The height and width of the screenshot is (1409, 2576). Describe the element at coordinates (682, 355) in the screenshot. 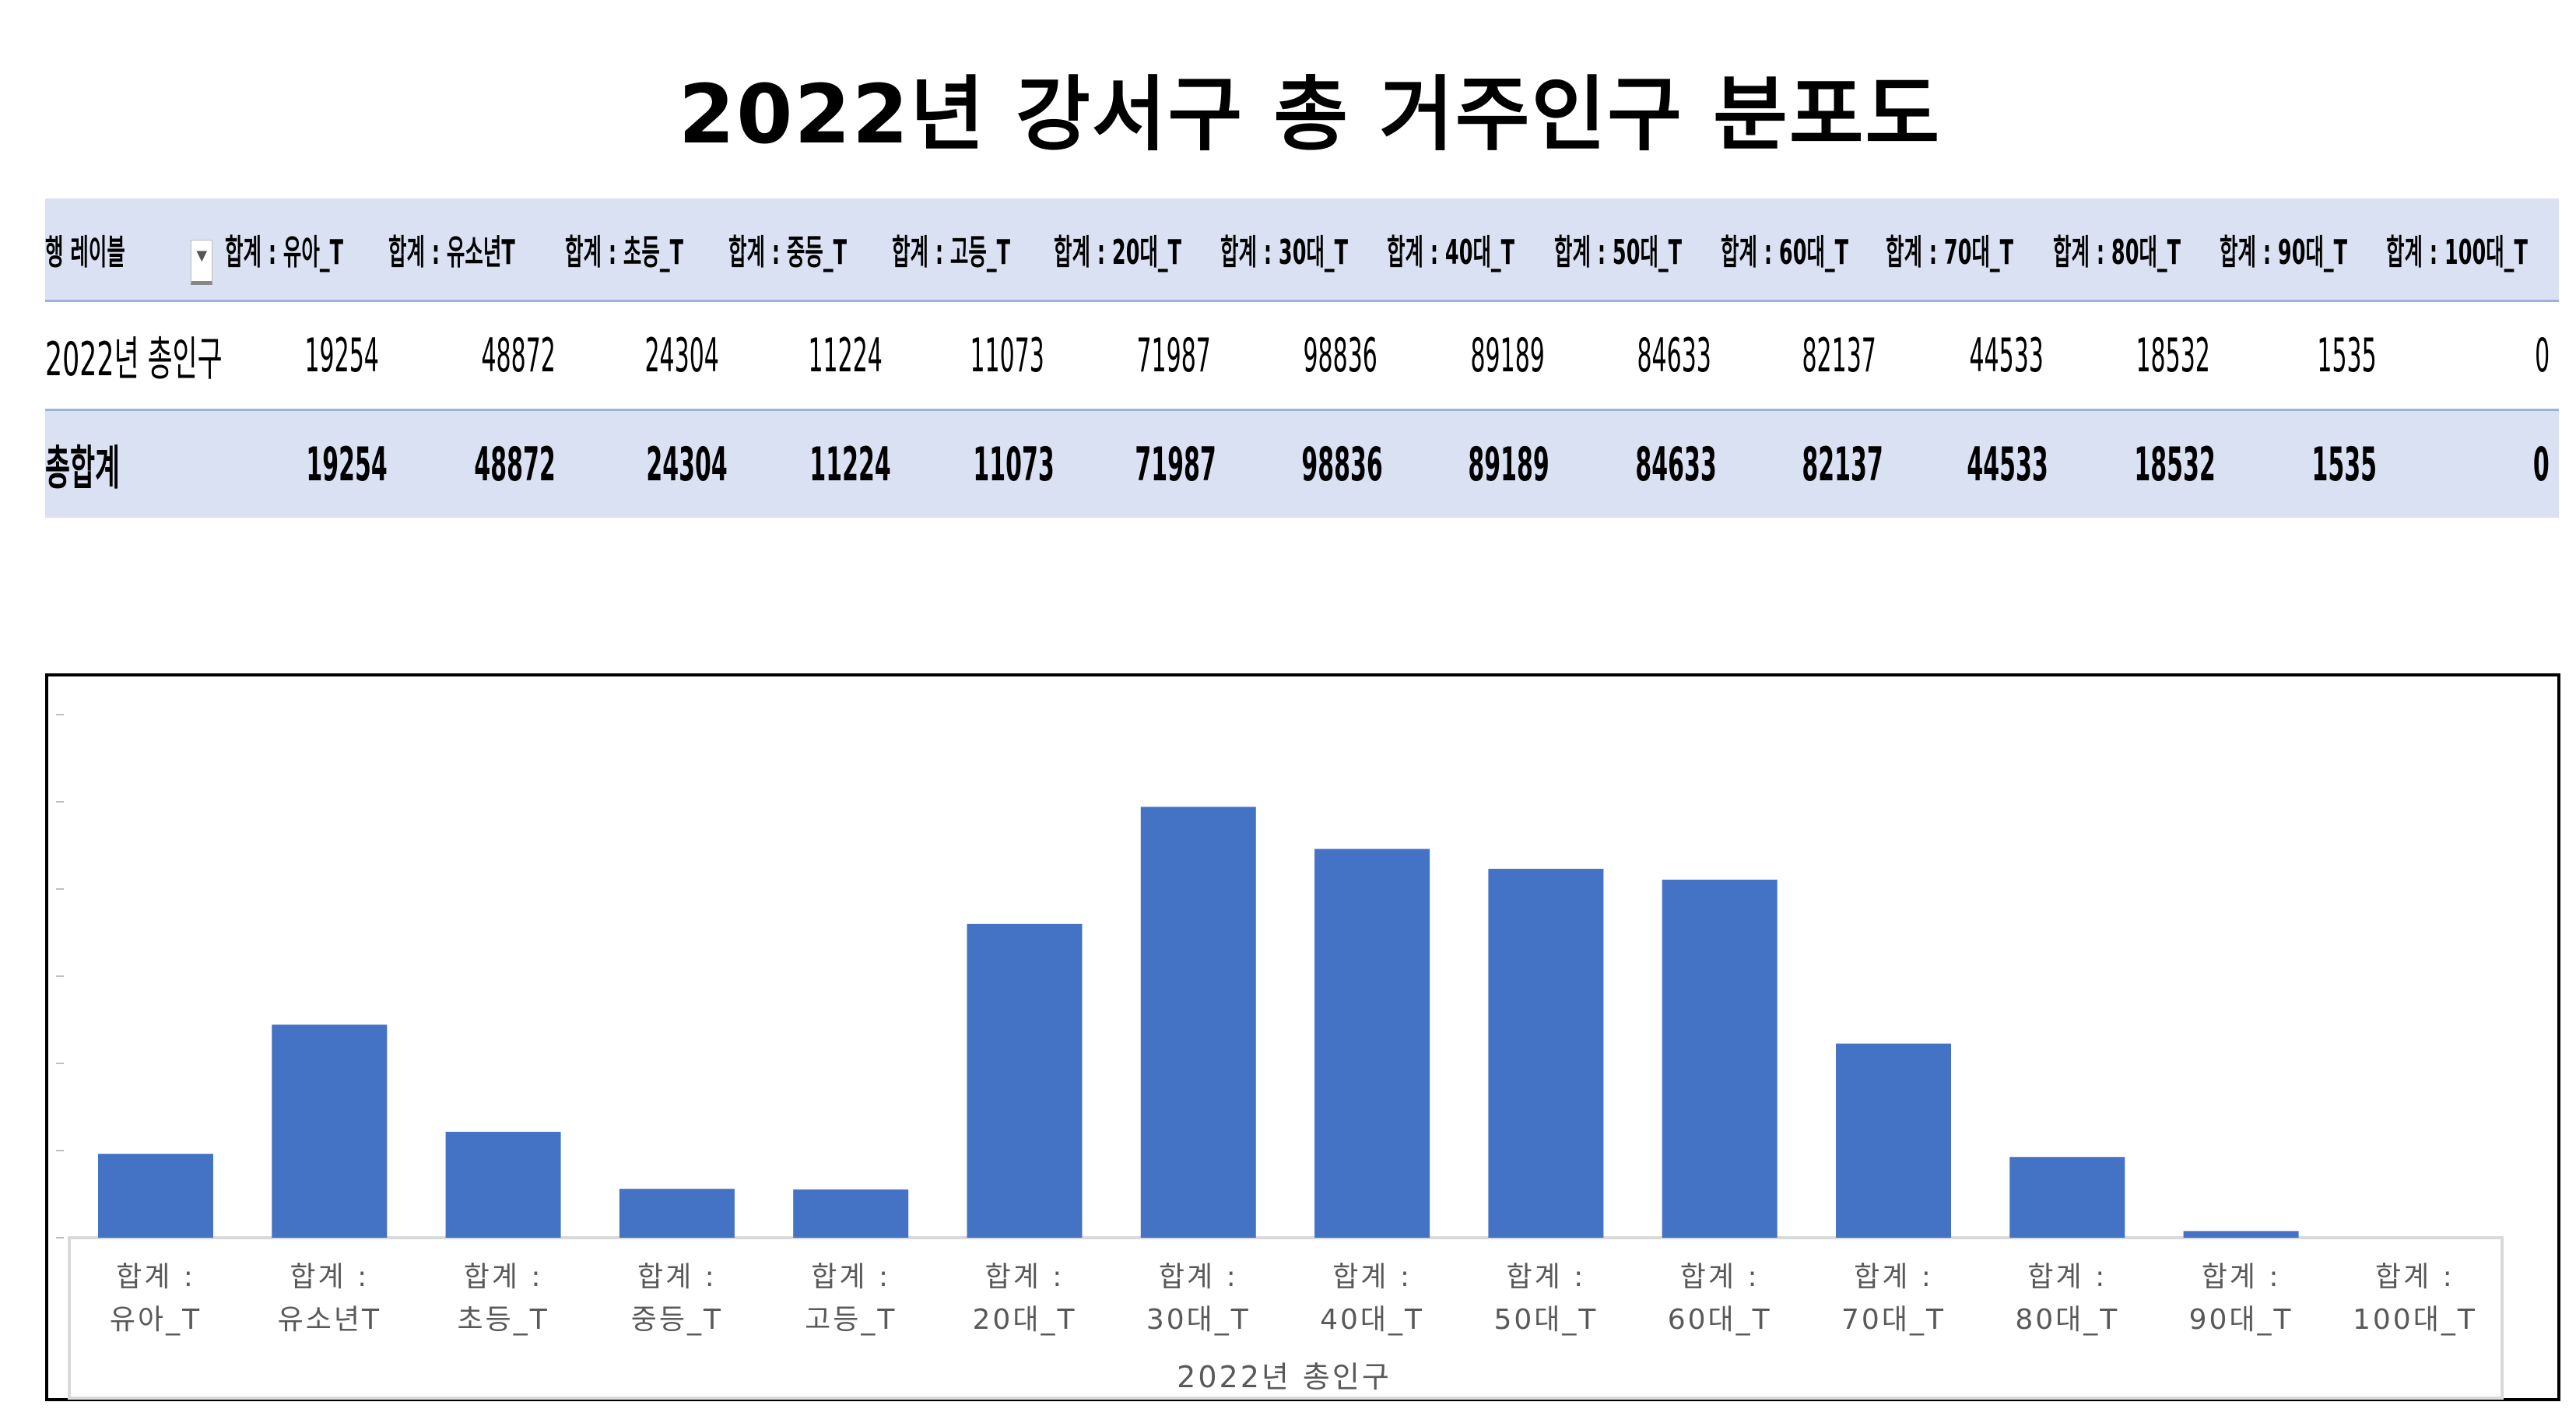

I see `cell-value: 24304` at that location.